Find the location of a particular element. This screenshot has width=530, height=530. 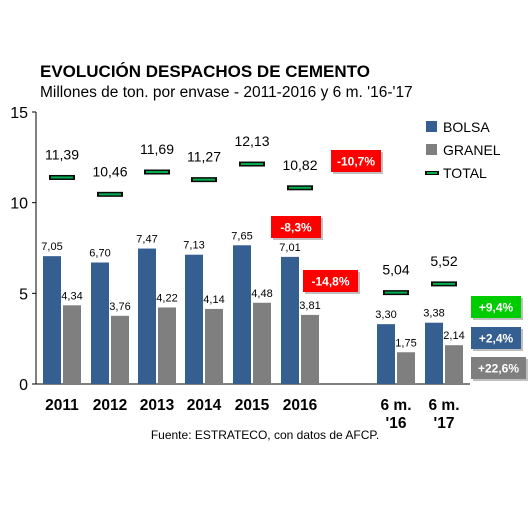

bolsa-data-label: 3,30 is located at coordinates (385, 315).